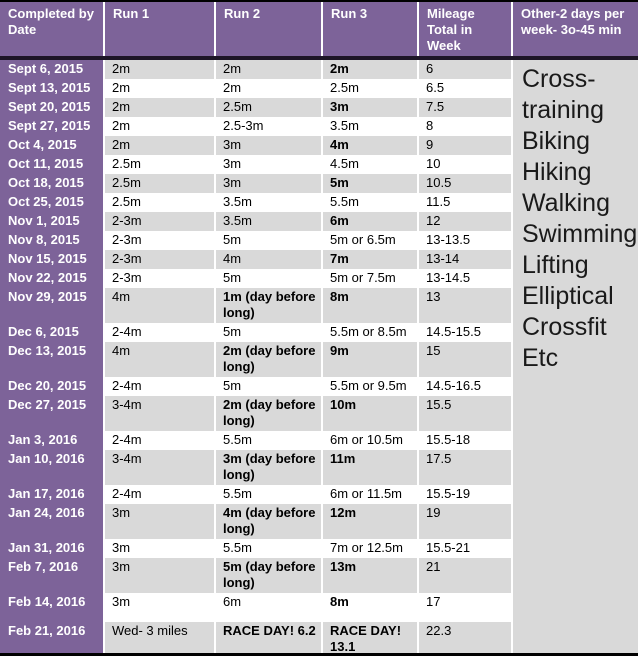 The image size is (638, 656). Describe the element at coordinates (464, 359) in the screenshot. I see `mileage-cell: 15` at that location.